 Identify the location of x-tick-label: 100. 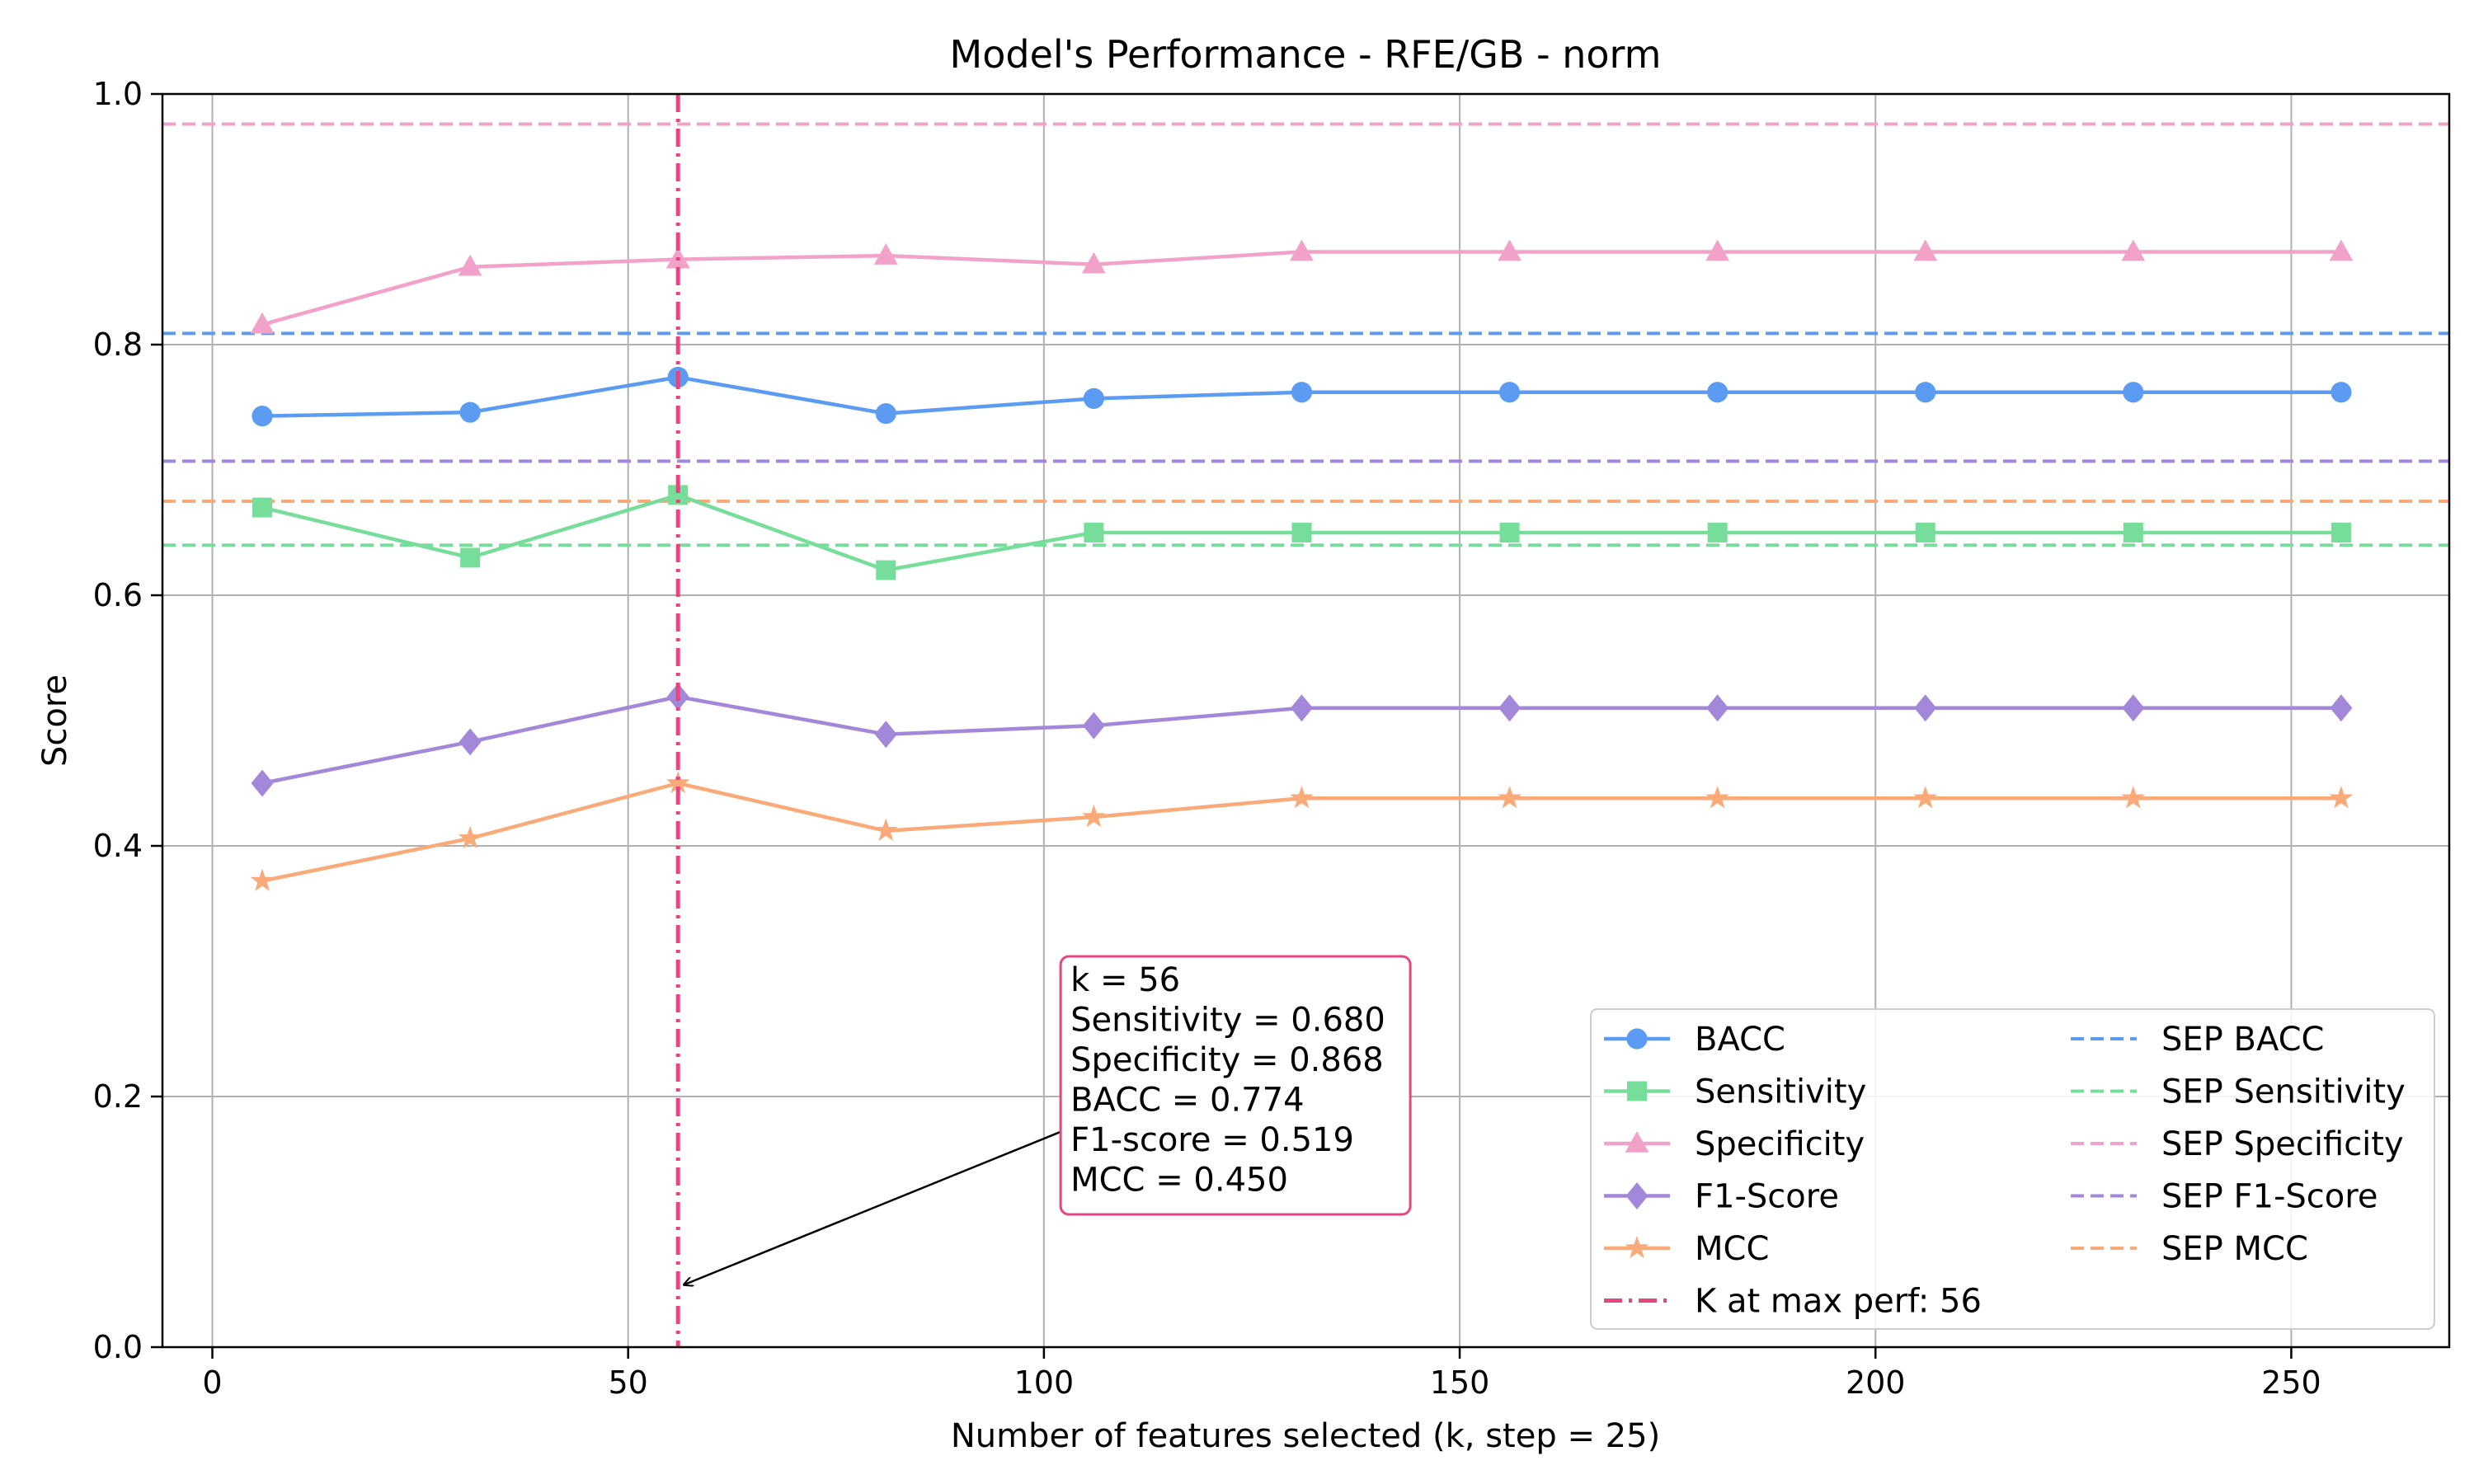
(1044, 1382).